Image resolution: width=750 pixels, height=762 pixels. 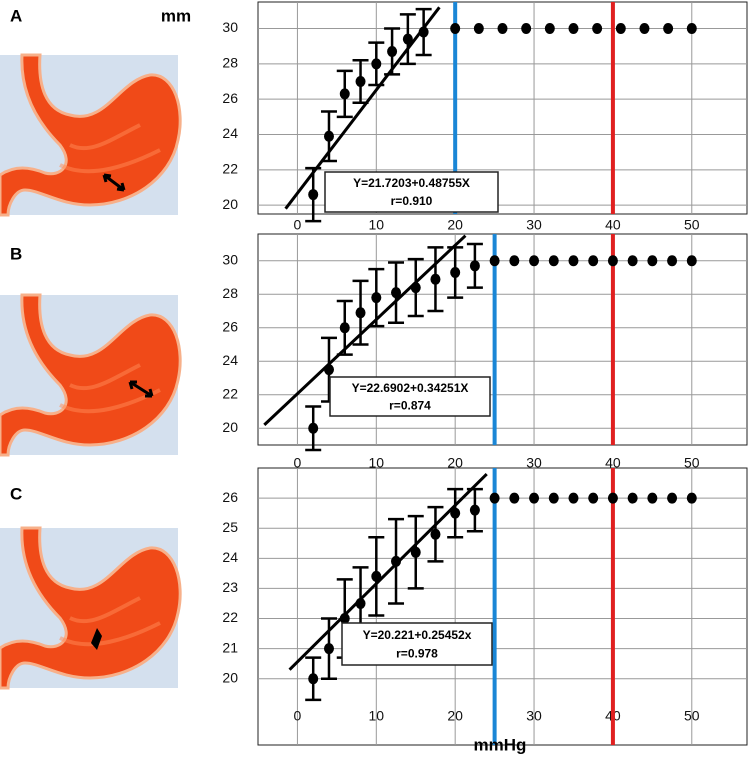 What do you see at coordinates (417, 635) in the screenshot?
I see `equation: Y=20.221+0.25452x` at bounding box center [417, 635].